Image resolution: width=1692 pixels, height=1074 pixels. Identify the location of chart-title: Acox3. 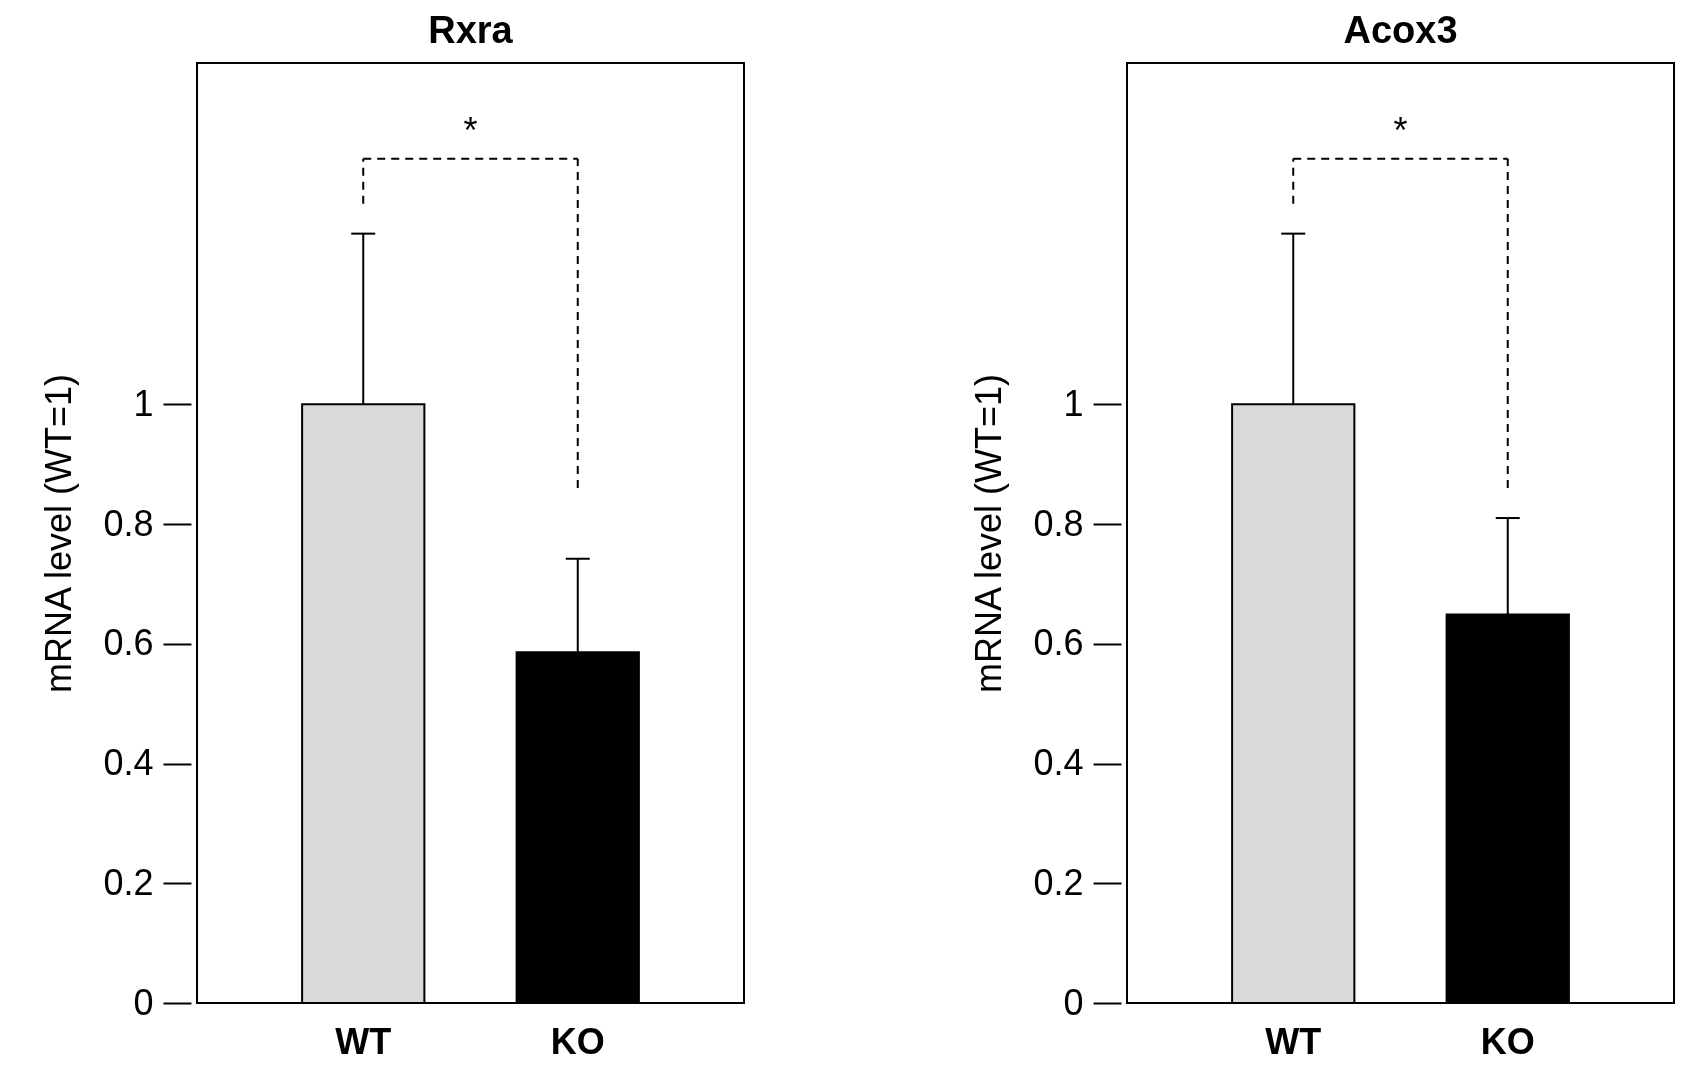
(1400, 30).